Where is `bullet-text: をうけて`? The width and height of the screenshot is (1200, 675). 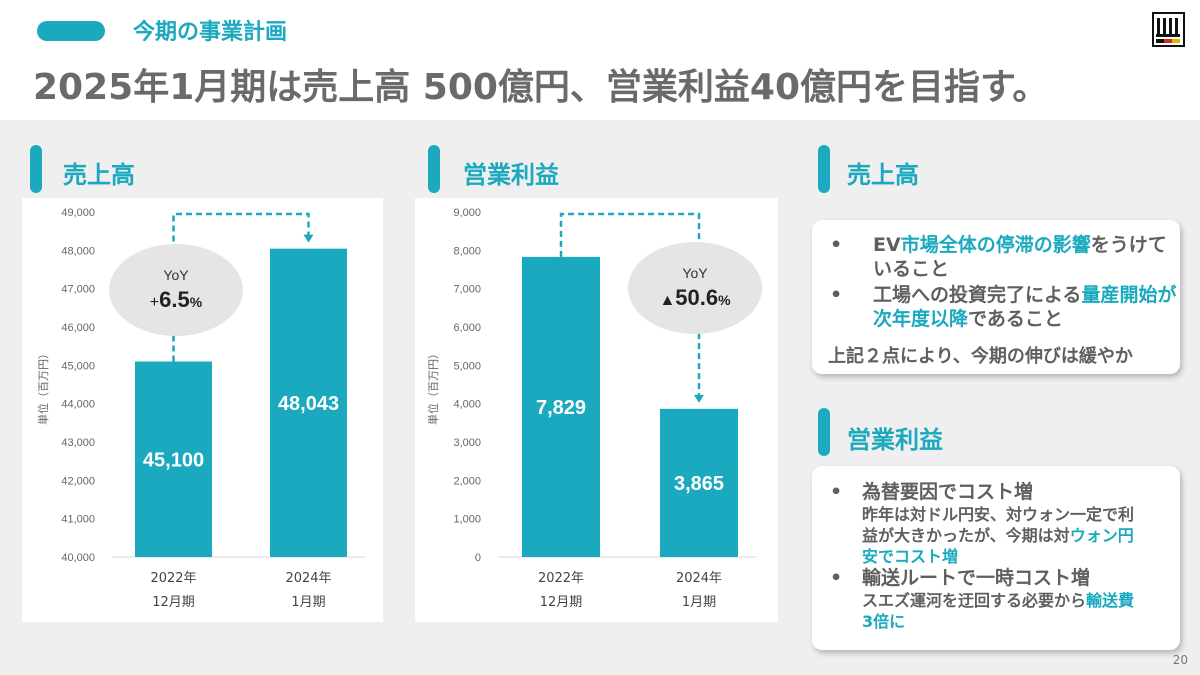 bullet-text: をうけて is located at coordinates (1128, 245).